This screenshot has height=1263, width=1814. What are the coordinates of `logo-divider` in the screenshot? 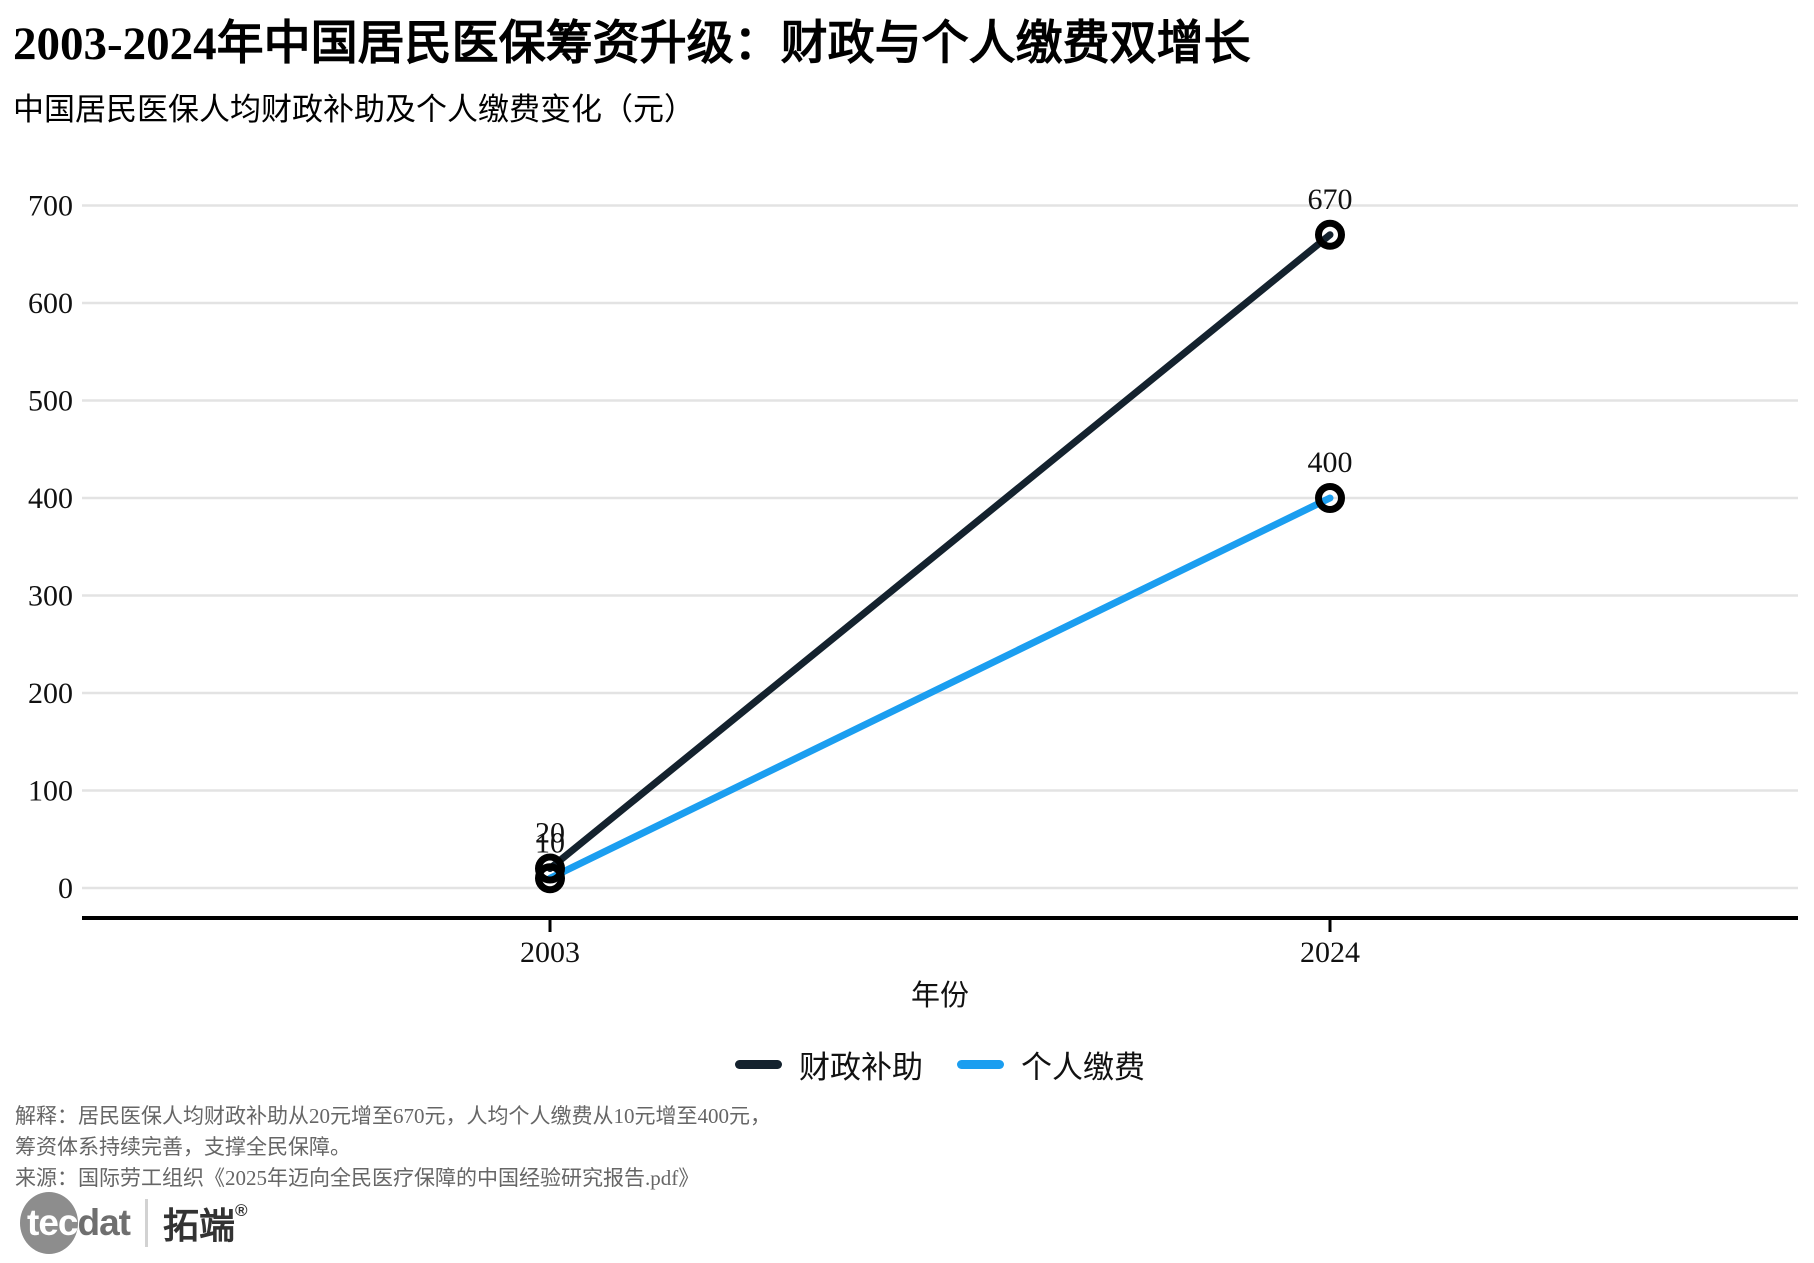 It's located at (146, 1223).